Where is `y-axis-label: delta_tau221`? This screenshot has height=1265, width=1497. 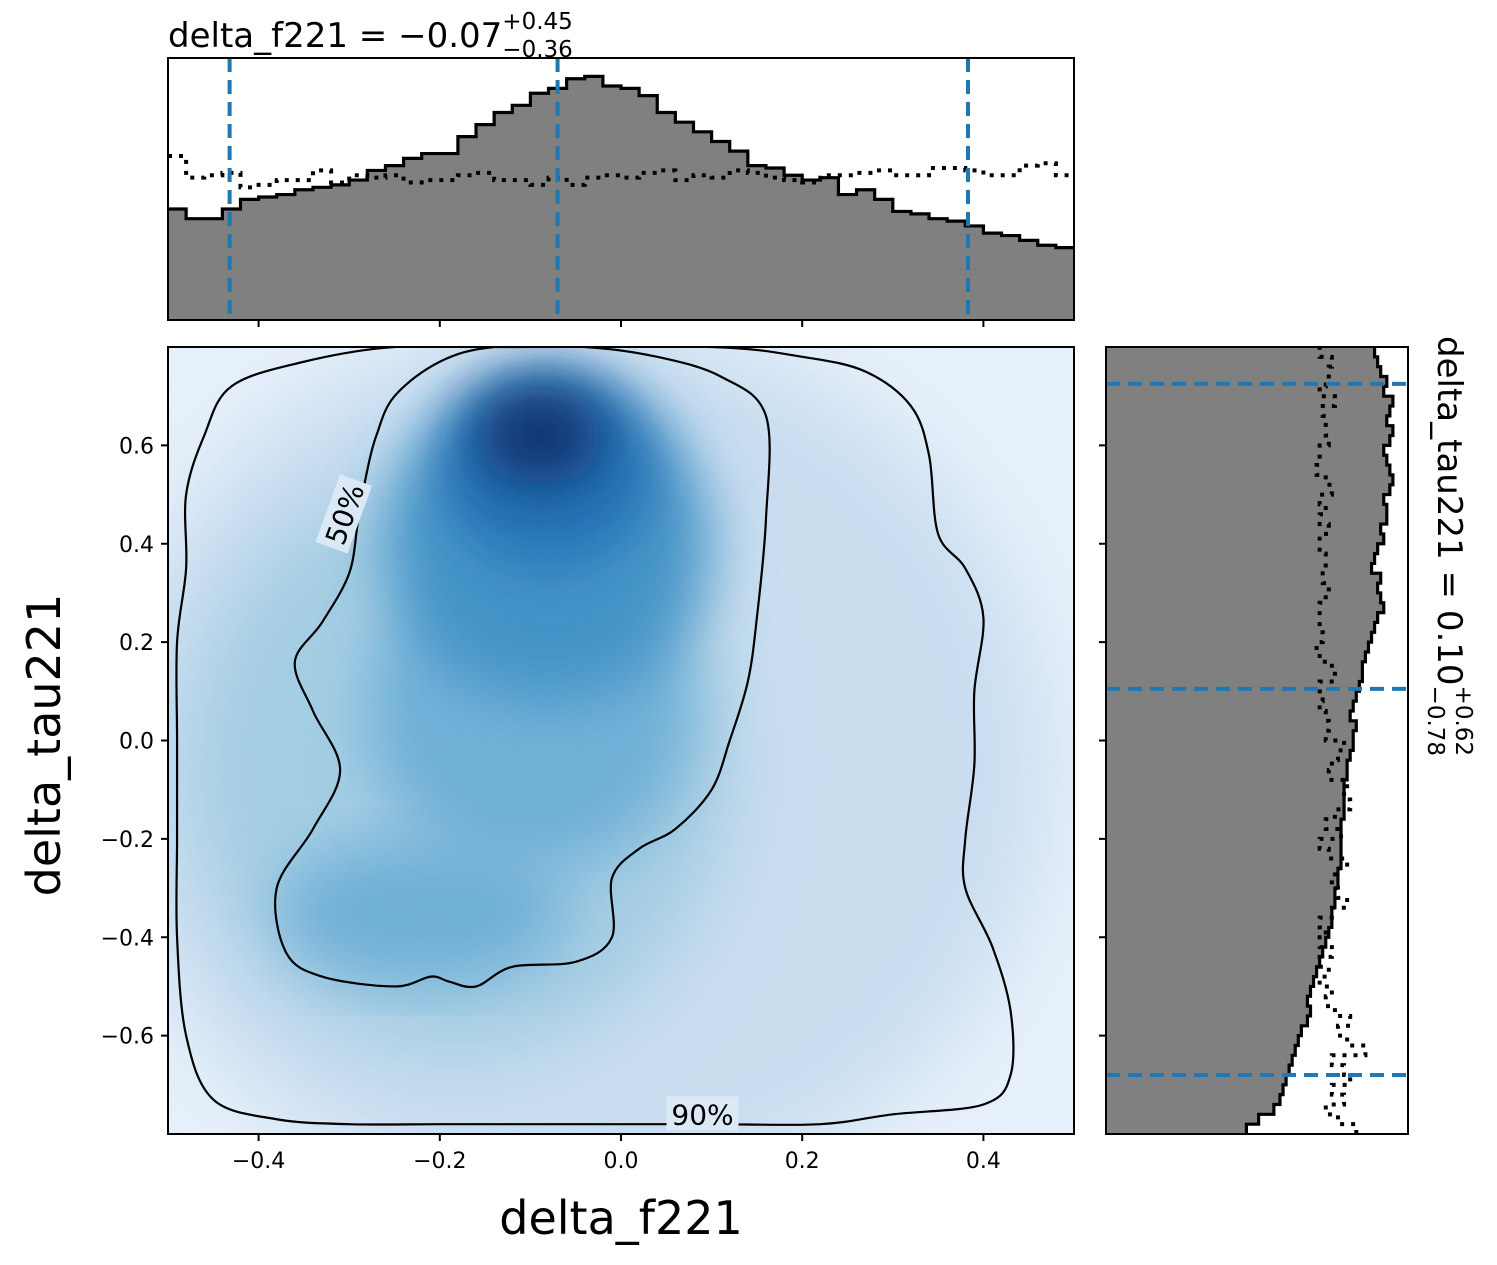 y-axis-label: delta_tau221 is located at coordinates (44, 745).